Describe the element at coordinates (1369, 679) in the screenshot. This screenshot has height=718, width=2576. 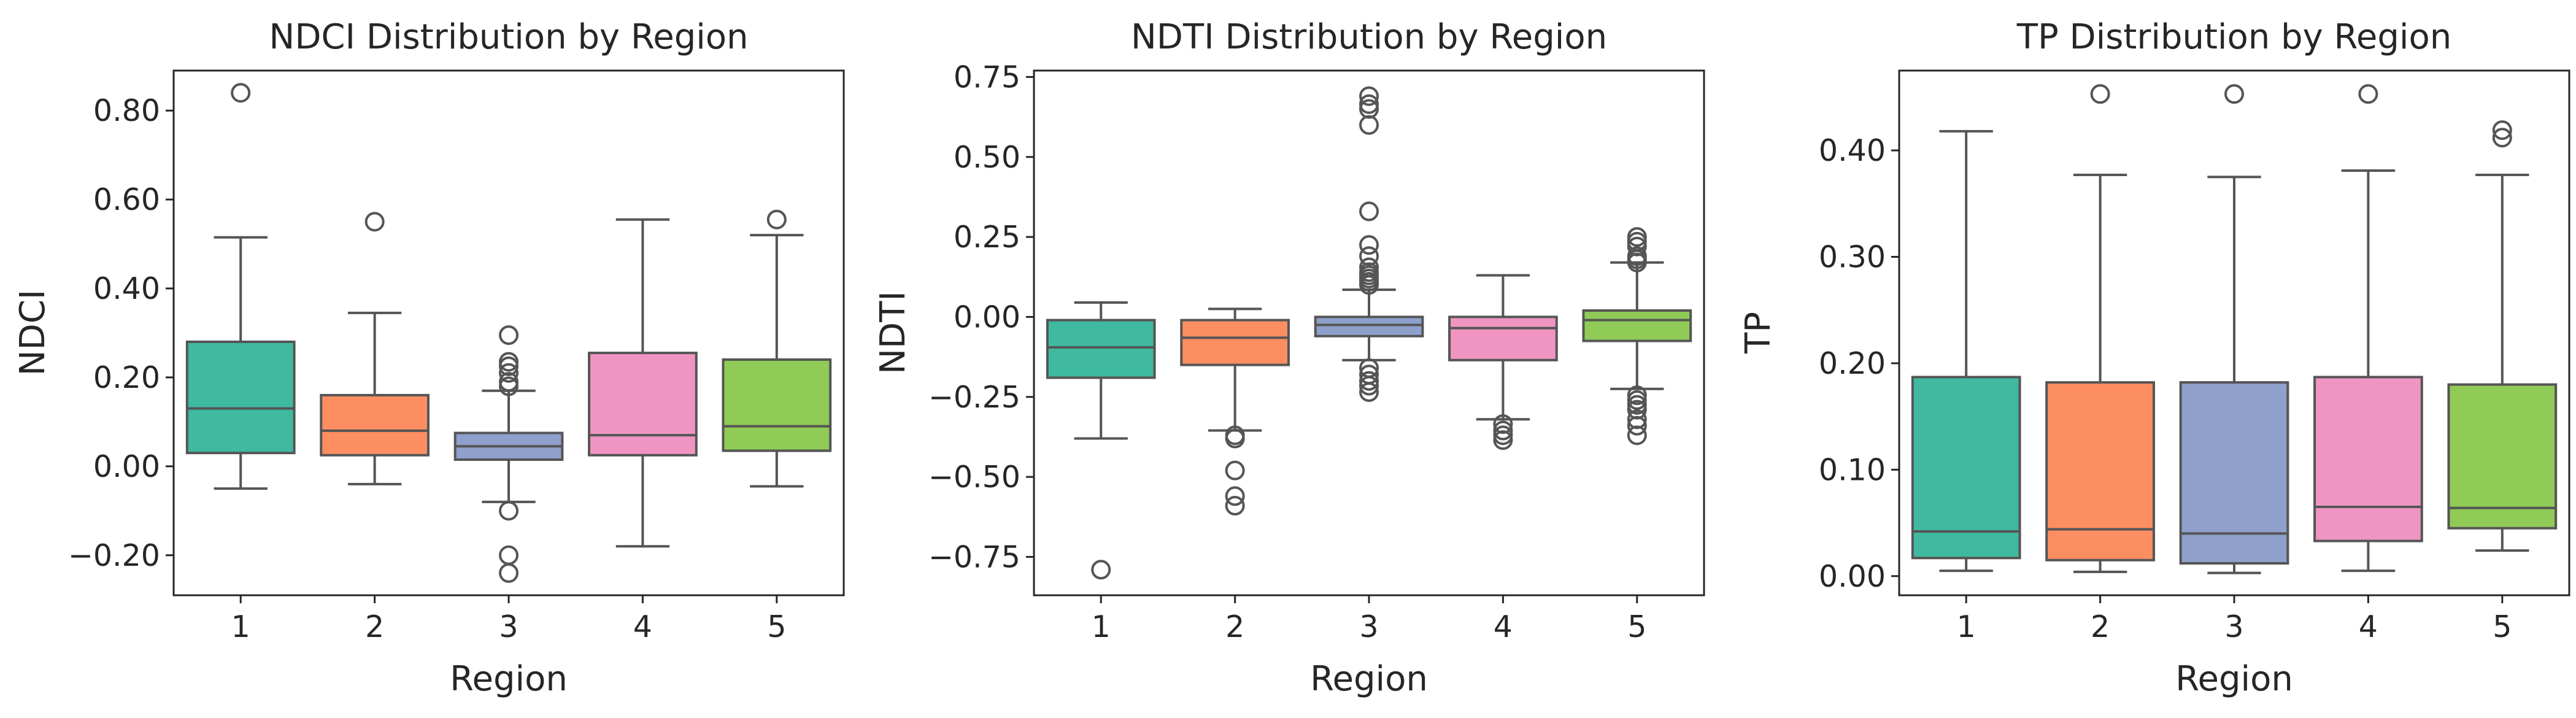
I see `xlabel-ndti: Region` at that location.